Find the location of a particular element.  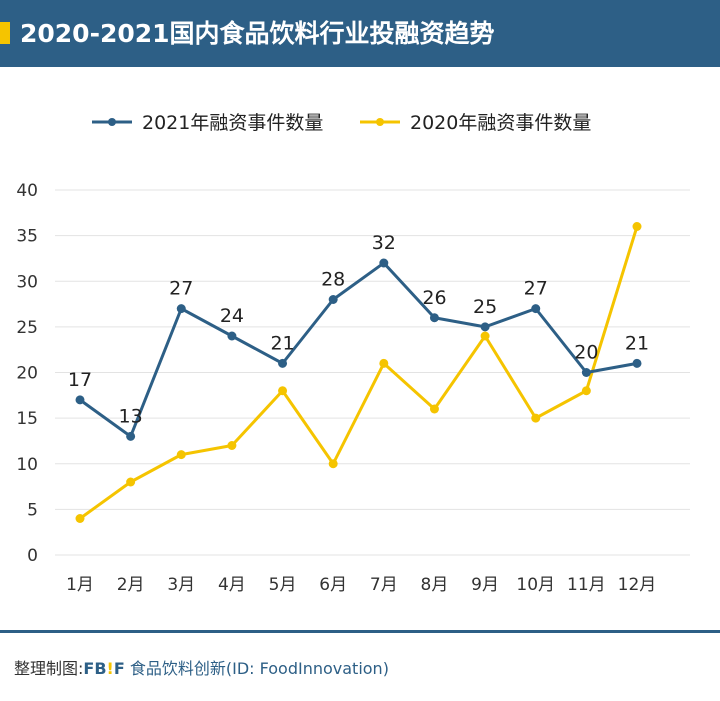

data-label: 25 is located at coordinates (485, 307).